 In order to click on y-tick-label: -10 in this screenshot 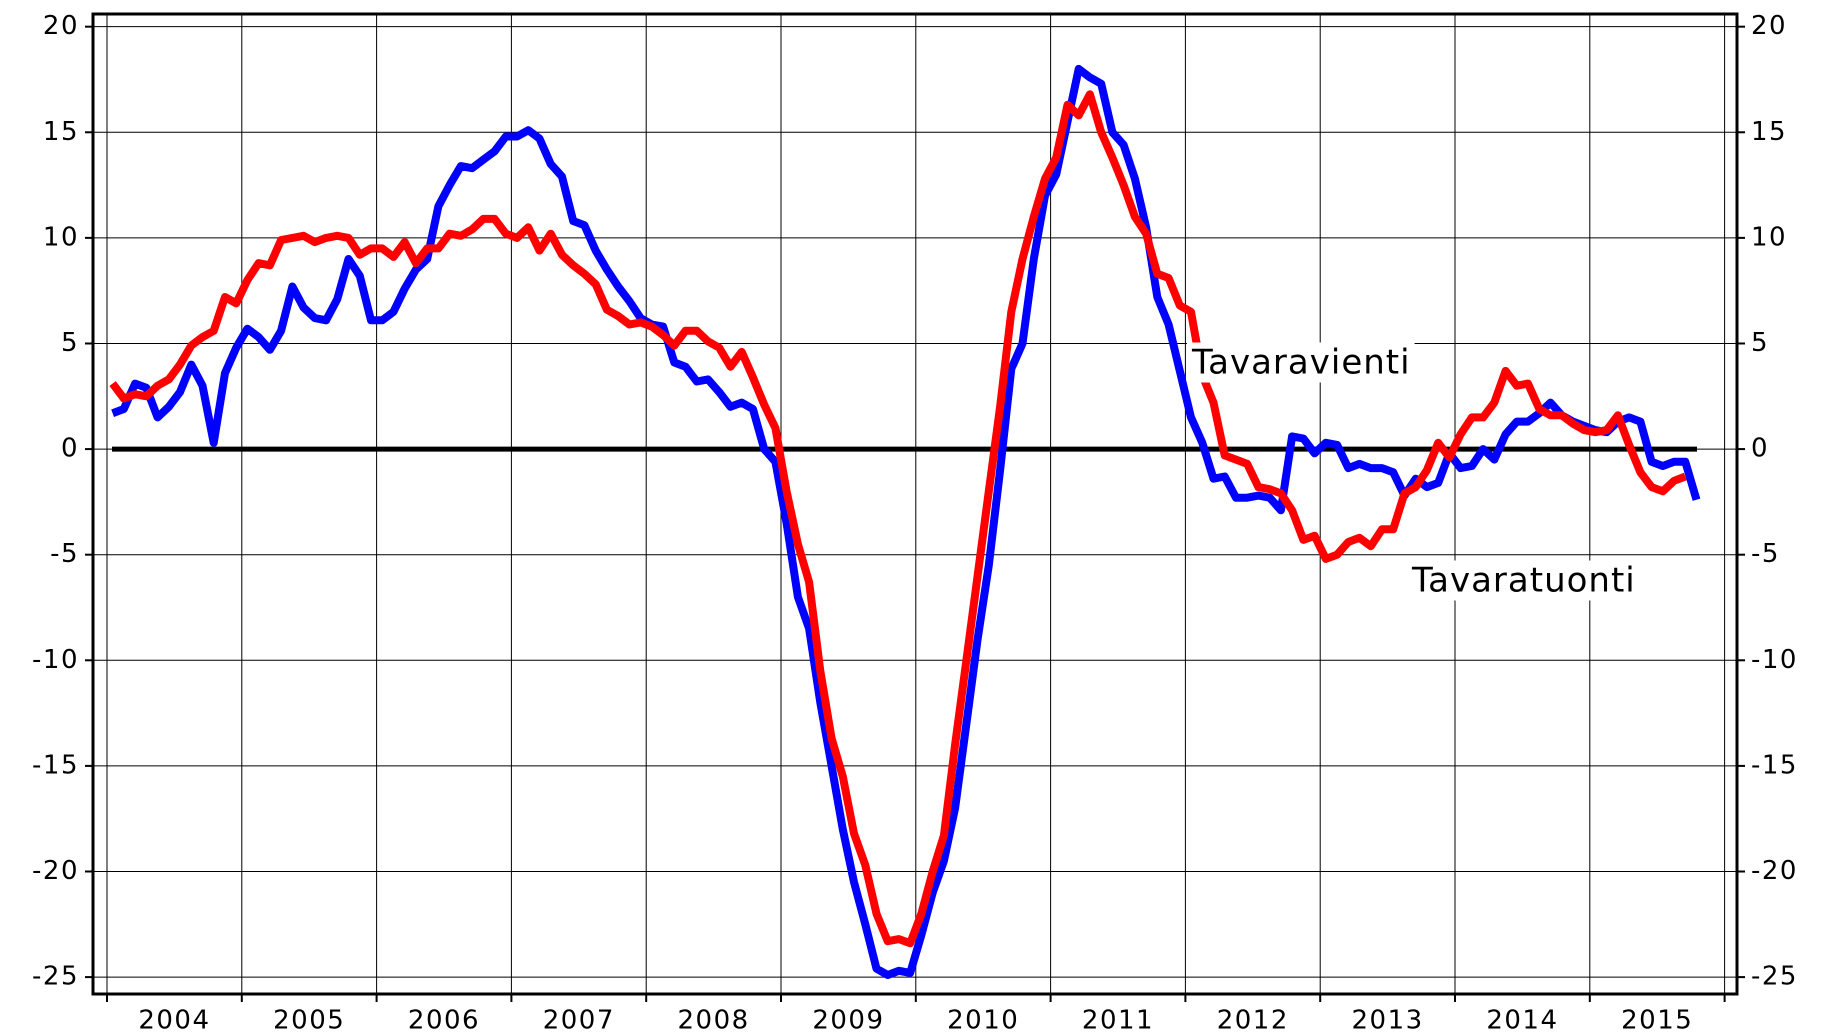, I will do `click(55, 660)`.